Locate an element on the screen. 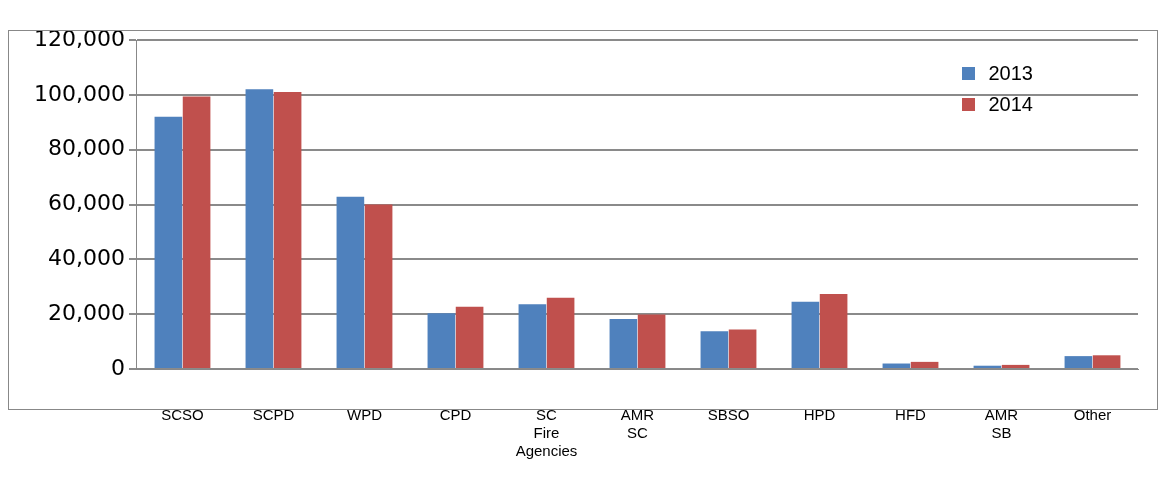 This screenshot has width=1163, height=499. legend-label: 2013 is located at coordinates (1010, 73).